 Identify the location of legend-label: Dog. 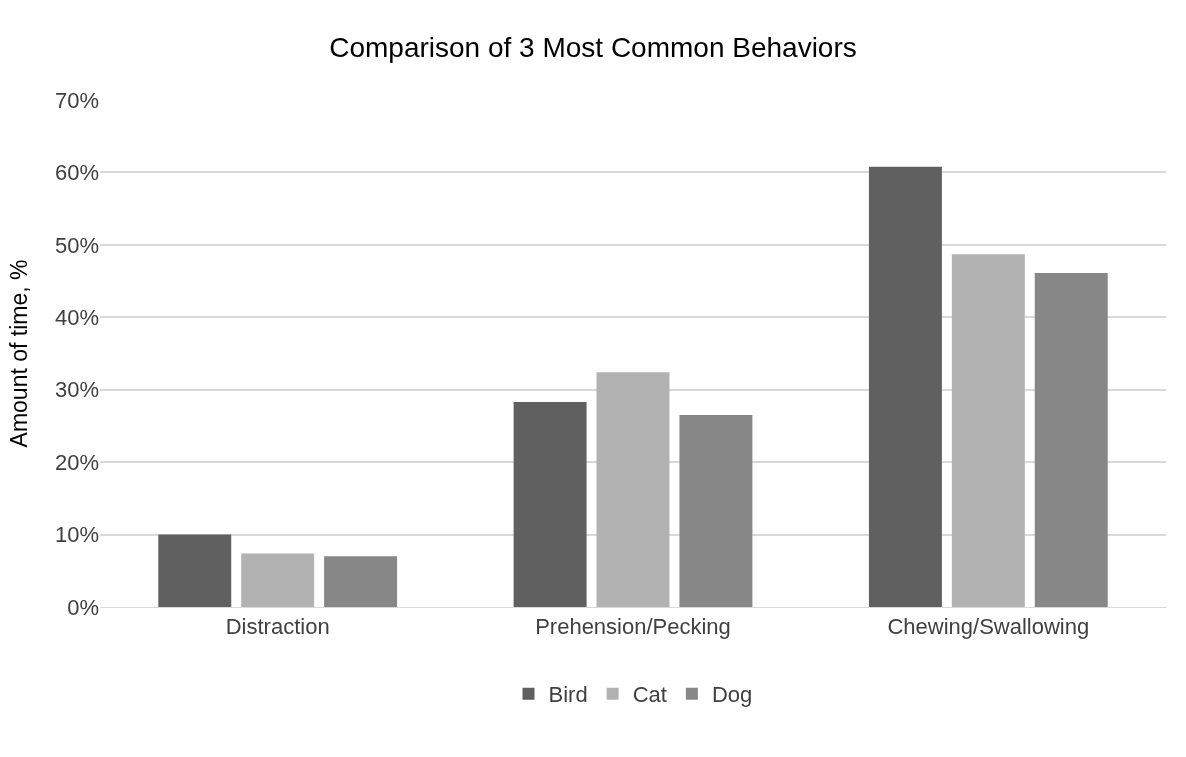
(732, 695).